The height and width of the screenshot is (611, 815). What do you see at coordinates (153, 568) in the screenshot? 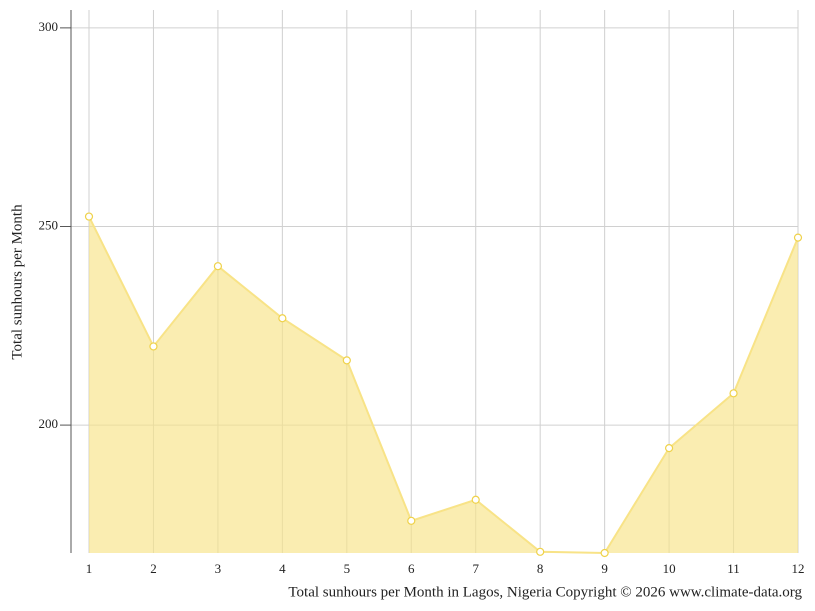
I see `x-tick-label: 2` at bounding box center [153, 568].